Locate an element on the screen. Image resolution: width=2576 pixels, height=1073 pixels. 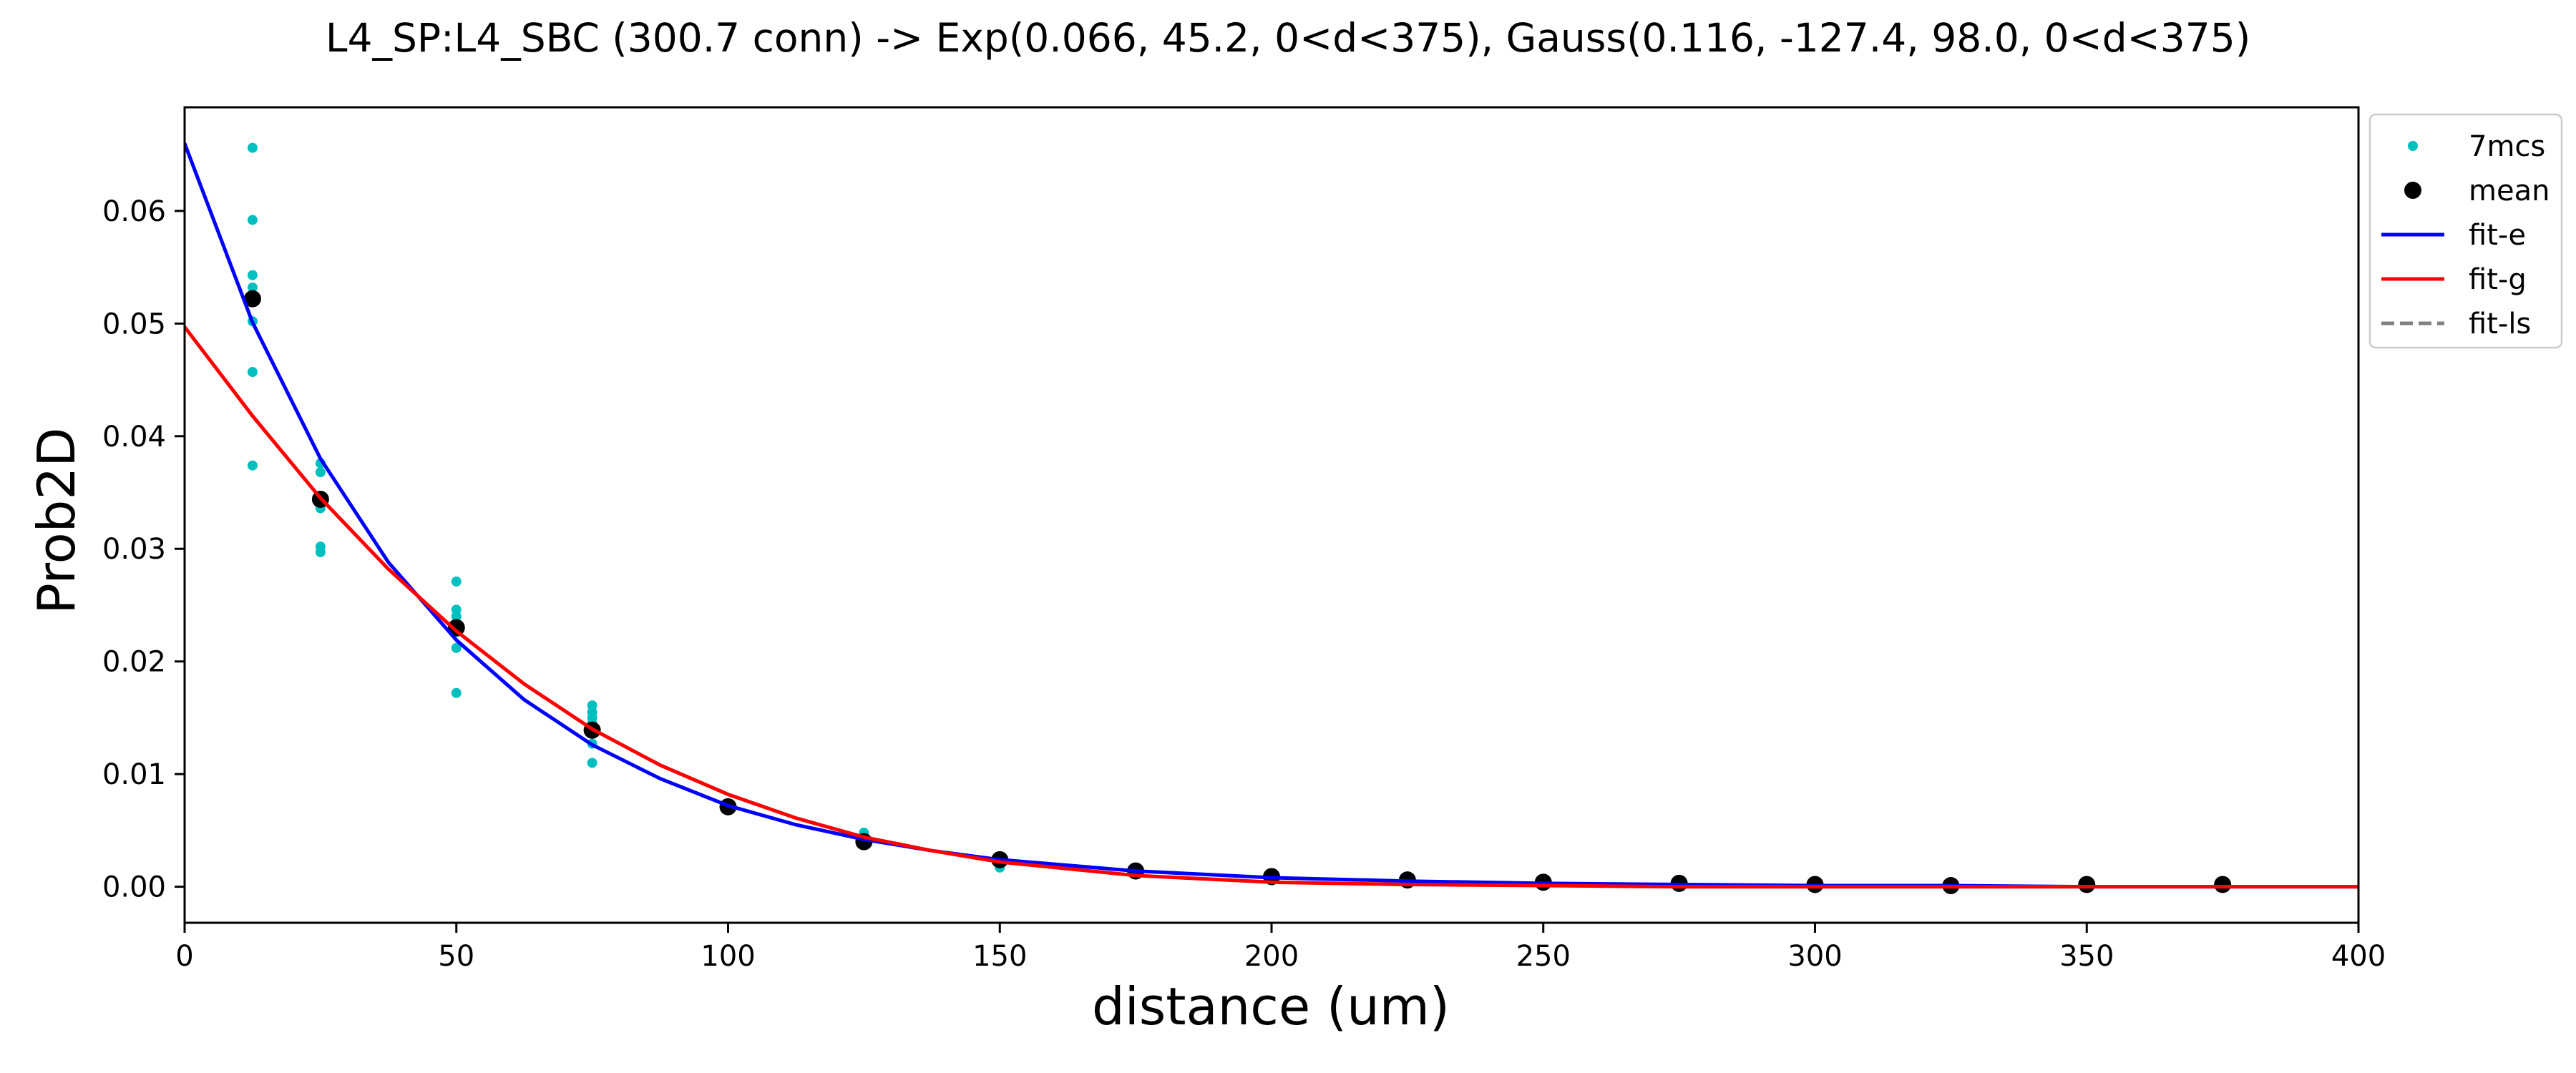
y-tick-label: 0.06 is located at coordinates (134, 212).